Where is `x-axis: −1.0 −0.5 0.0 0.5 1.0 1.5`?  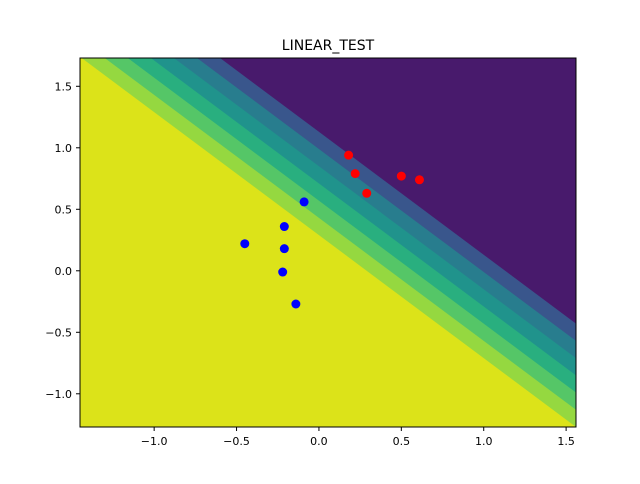
x-axis: −1.0 −0.5 0.0 0.5 1.0 1.5 is located at coordinates (358, 437).